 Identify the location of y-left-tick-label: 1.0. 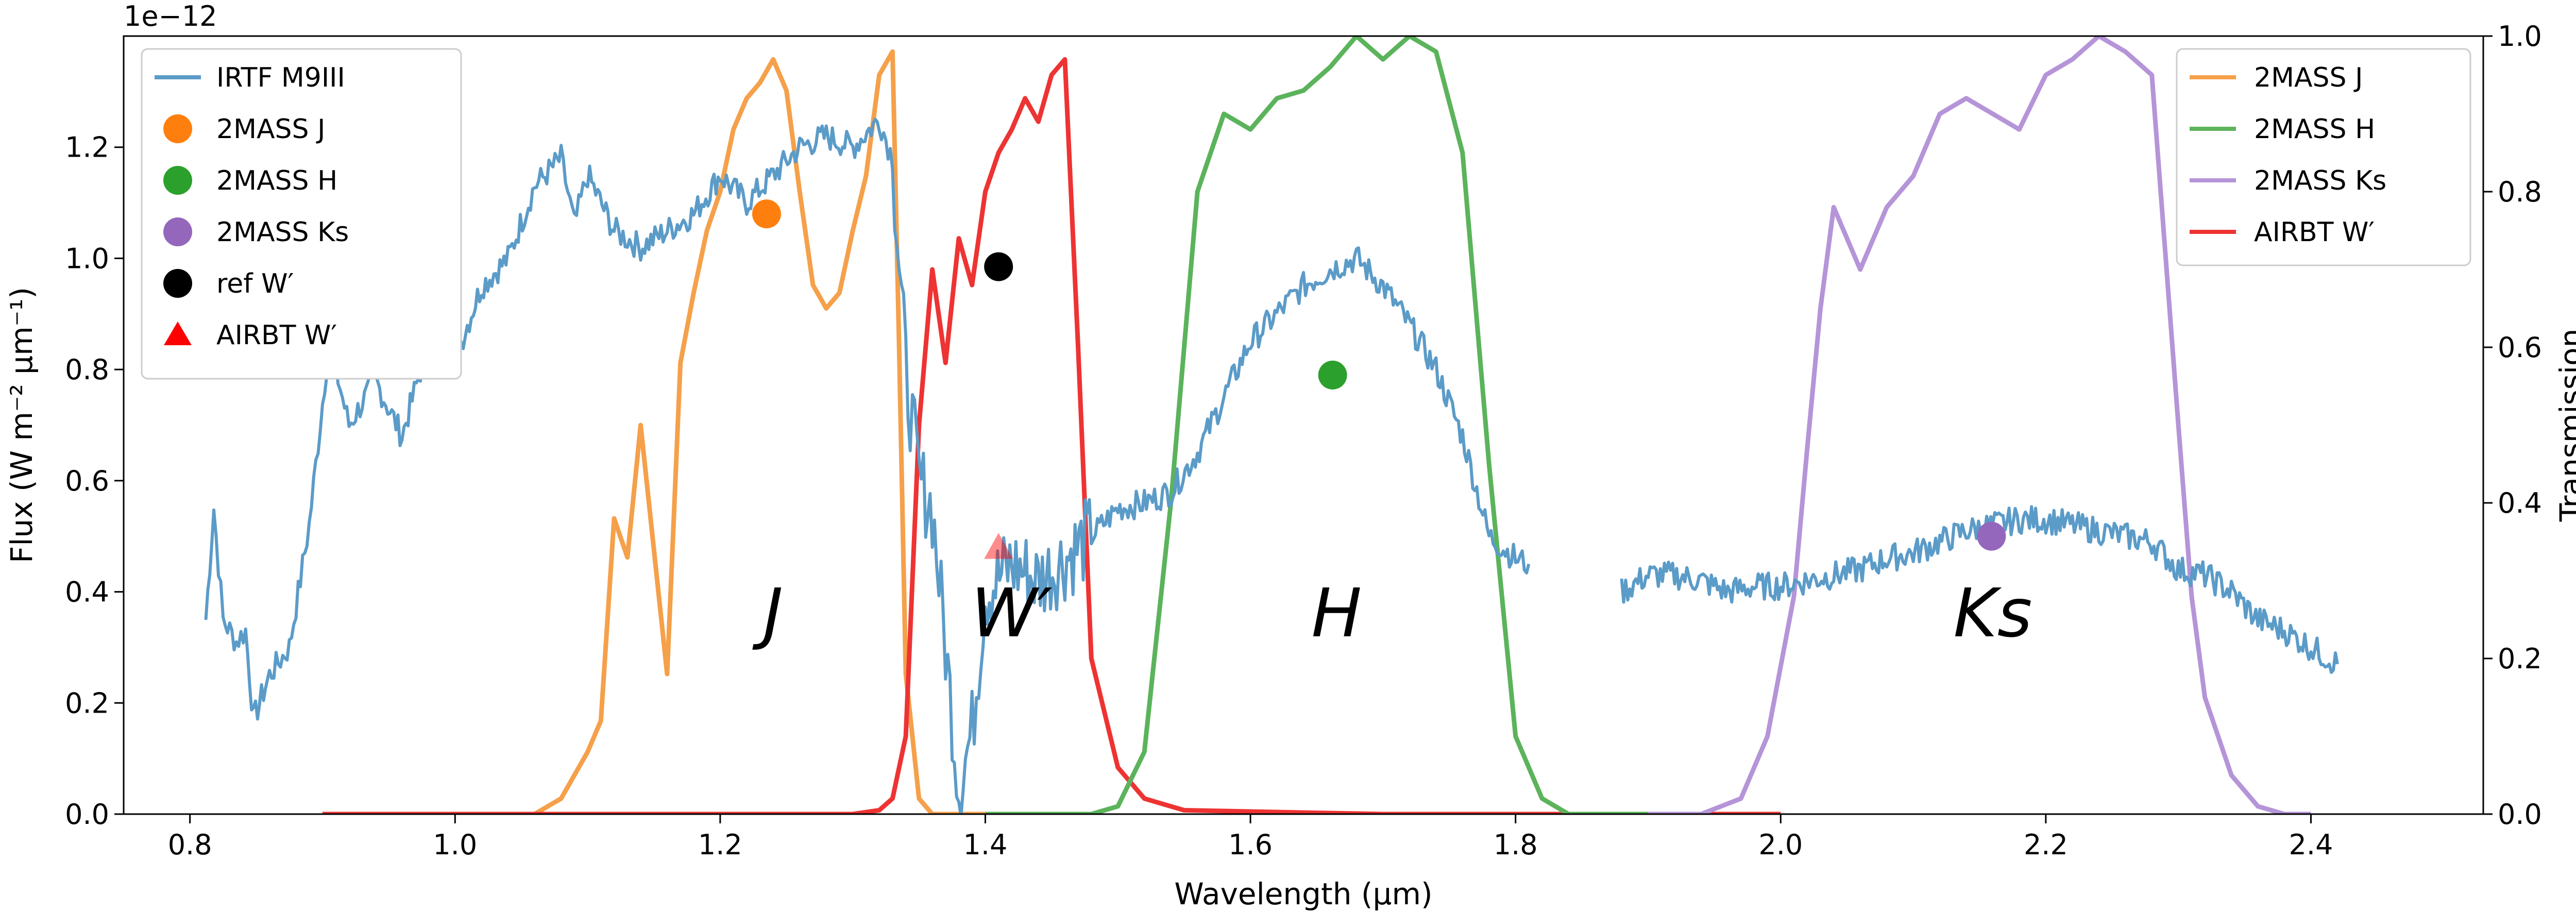
(87, 258).